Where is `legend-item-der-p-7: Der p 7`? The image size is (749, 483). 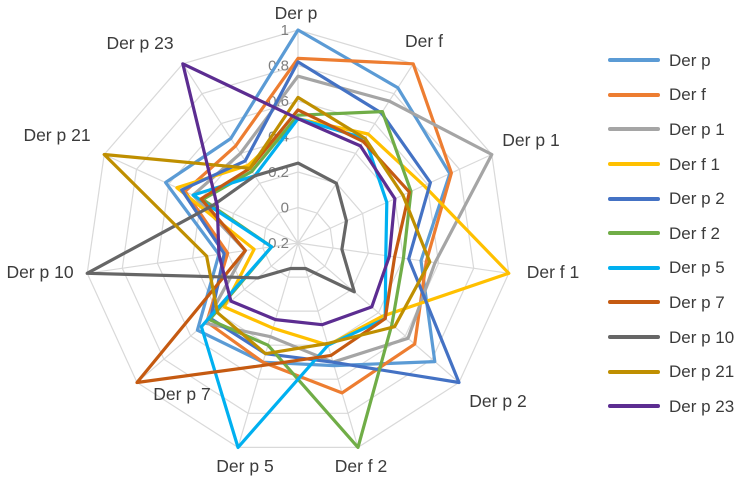 legend-item-der-p-7: Der p 7 is located at coordinates (671, 302).